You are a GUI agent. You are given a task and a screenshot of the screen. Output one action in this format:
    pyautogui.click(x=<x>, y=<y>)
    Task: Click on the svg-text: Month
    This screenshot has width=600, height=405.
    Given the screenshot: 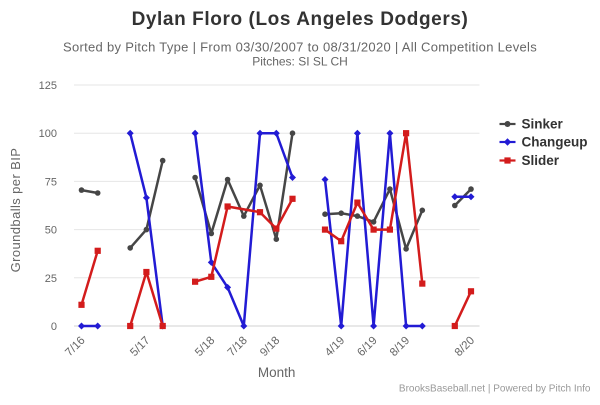 What is the action you would take?
    pyautogui.click(x=277, y=372)
    